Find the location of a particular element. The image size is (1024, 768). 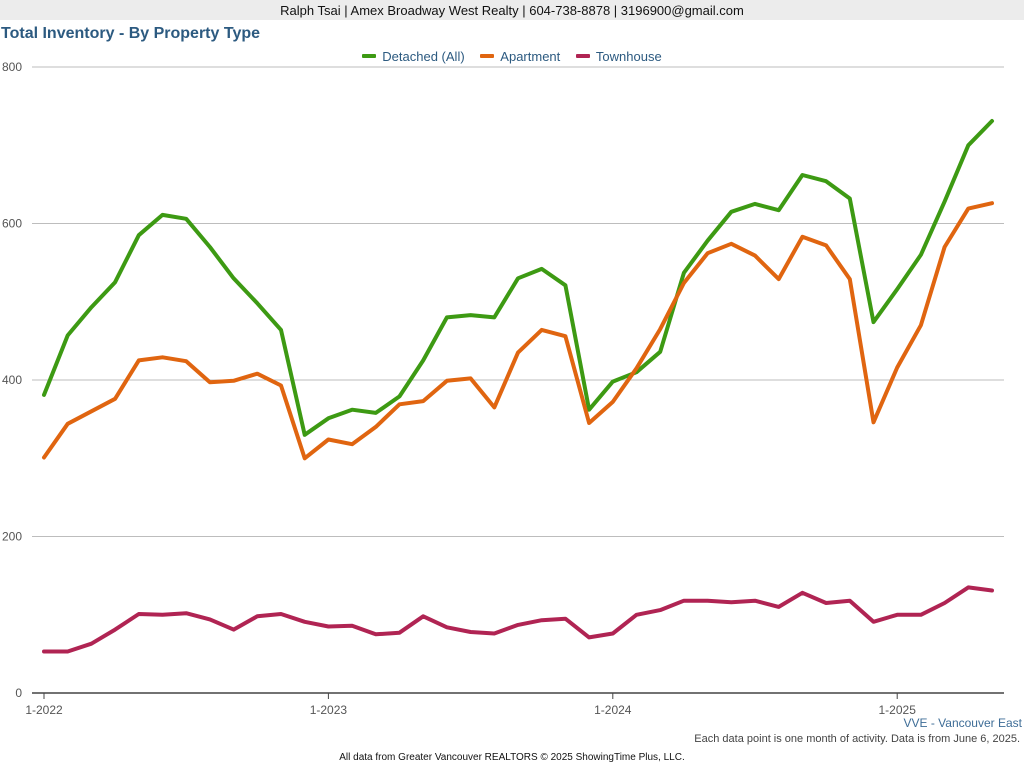

y-tick-label: 600 is located at coordinates (12, 224).